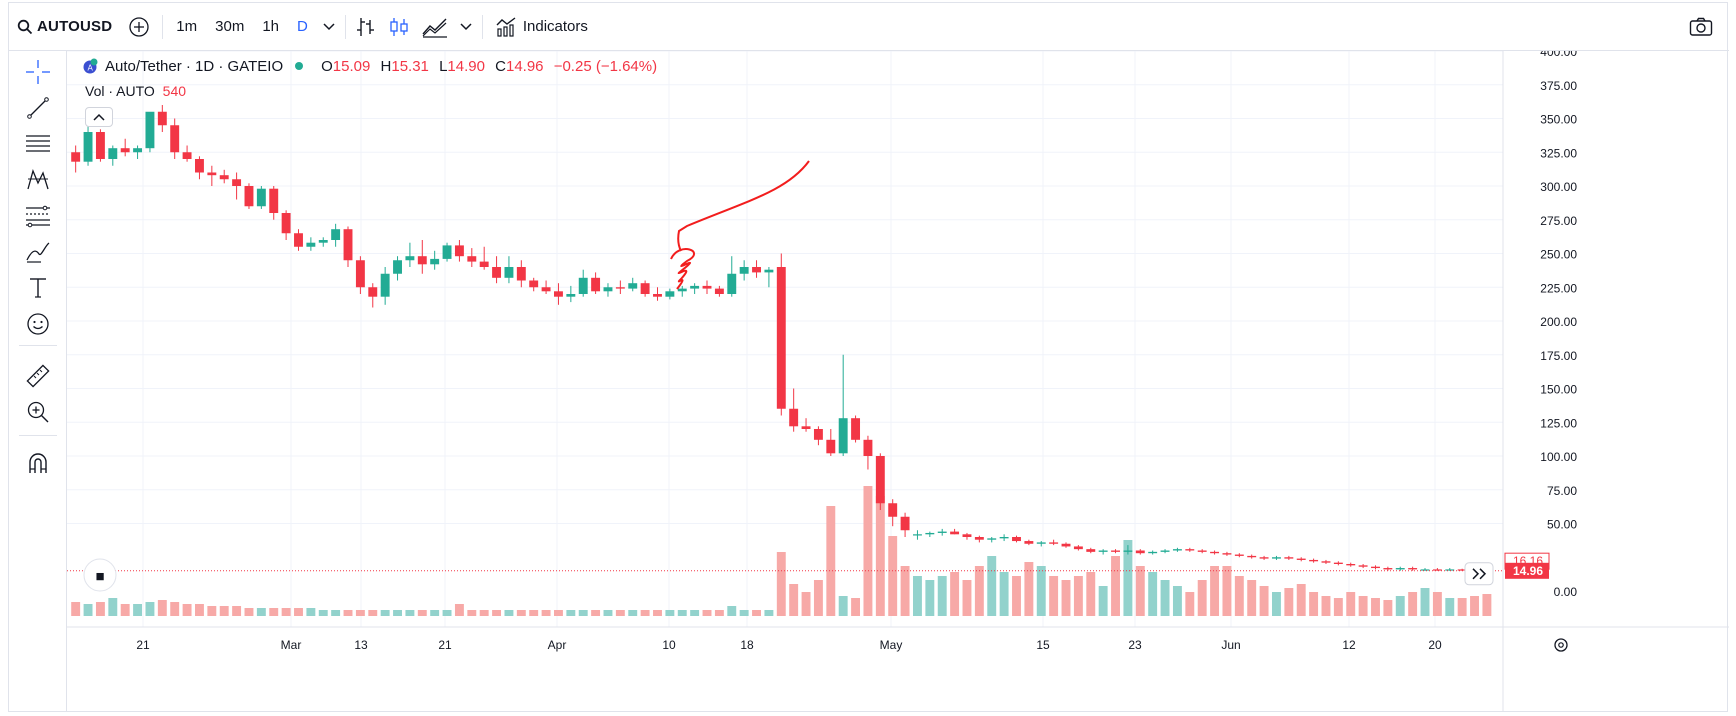 This screenshot has width=1736, height=716. Describe the element at coordinates (399, 27) in the screenshot. I see `candles-style-button` at that location.